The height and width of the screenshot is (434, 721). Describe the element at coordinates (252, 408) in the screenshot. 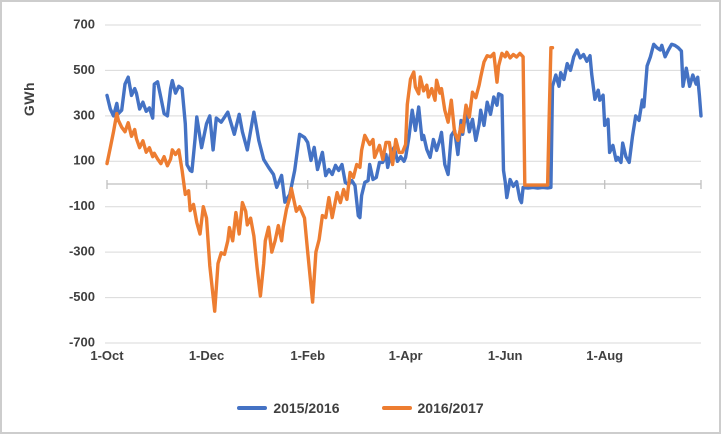

I see `legend-swatch-blue` at that location.